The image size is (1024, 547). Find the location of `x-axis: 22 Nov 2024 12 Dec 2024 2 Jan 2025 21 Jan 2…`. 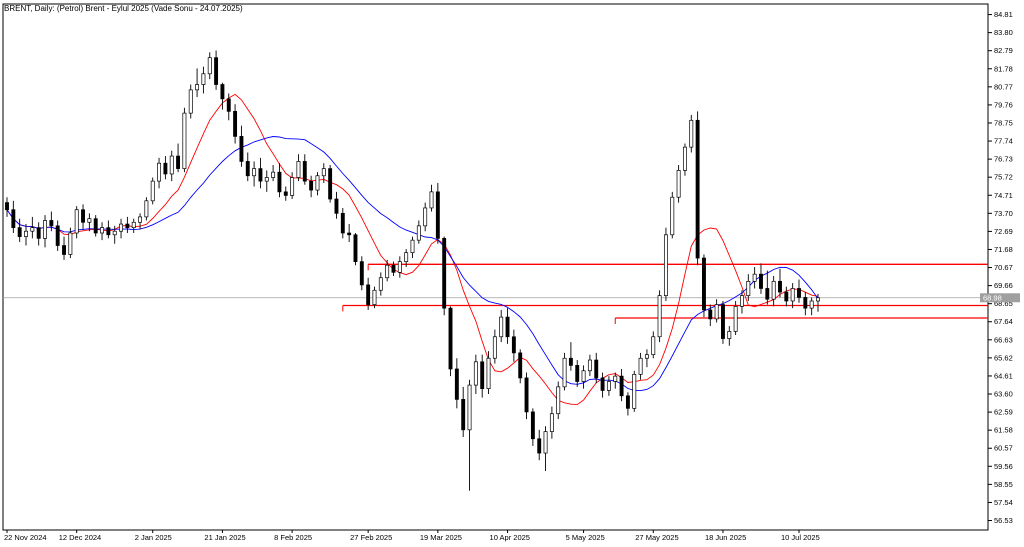

x-axis: 22 Nov 2024 12 Dec 2024 2 Jan 2025 21 Jan 2… is located at coordinates (412, 536).